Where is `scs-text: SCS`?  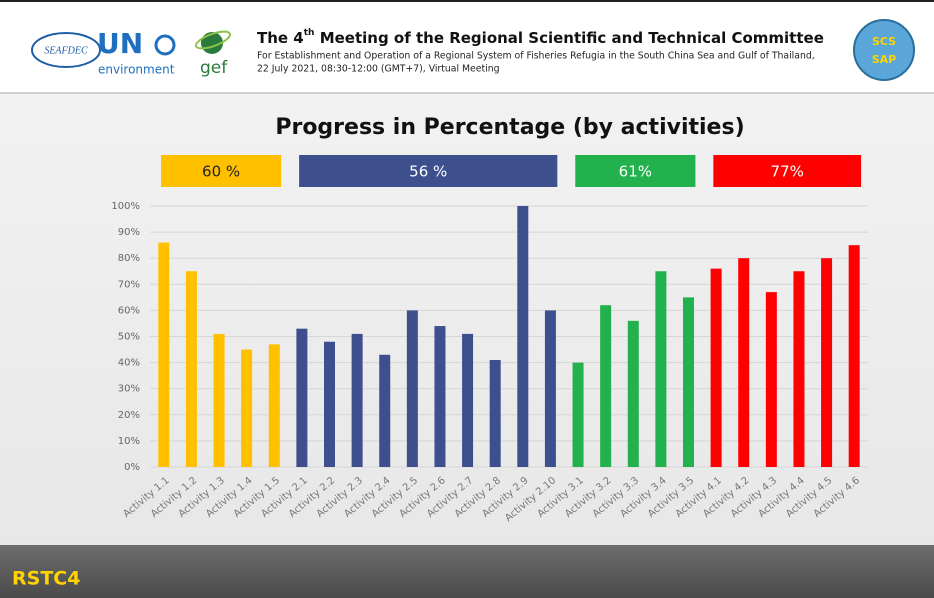 scs-text: SCS is located at coordinates (884, 41).